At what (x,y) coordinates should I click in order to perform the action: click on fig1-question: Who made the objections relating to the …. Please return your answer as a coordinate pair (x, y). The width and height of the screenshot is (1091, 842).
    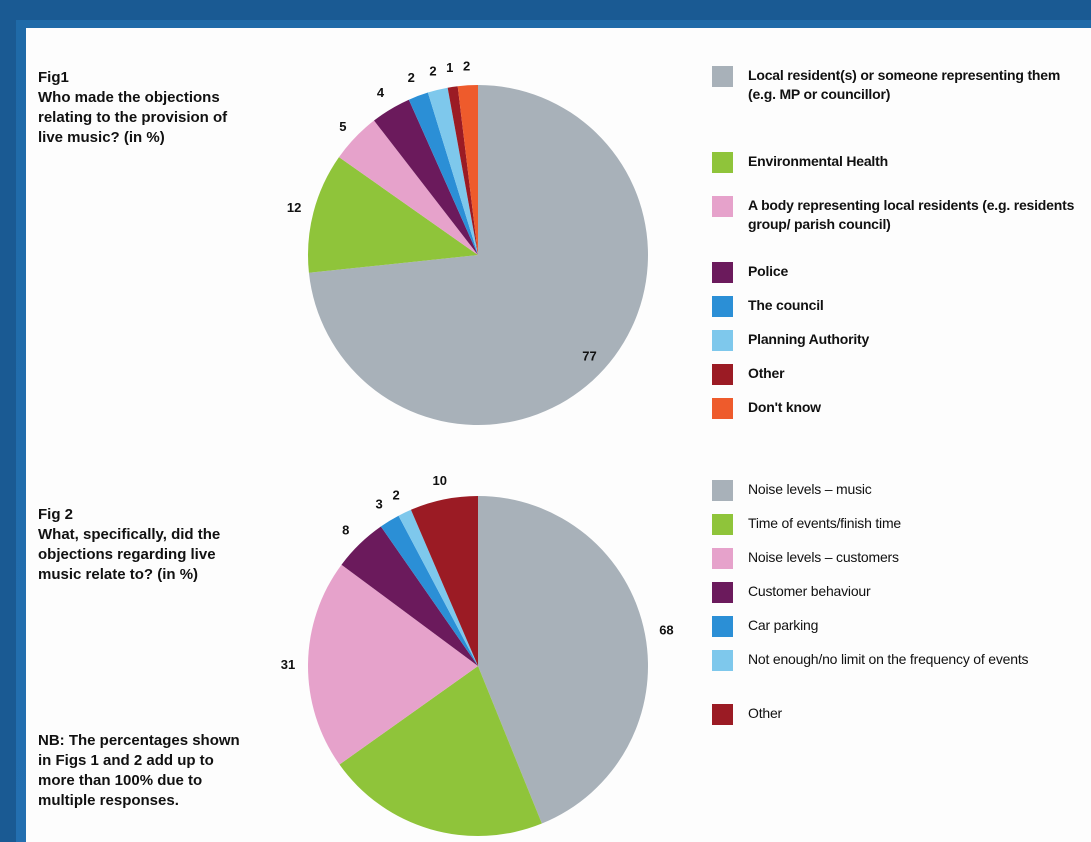
    Looking at the image, I should click on (133, 117).